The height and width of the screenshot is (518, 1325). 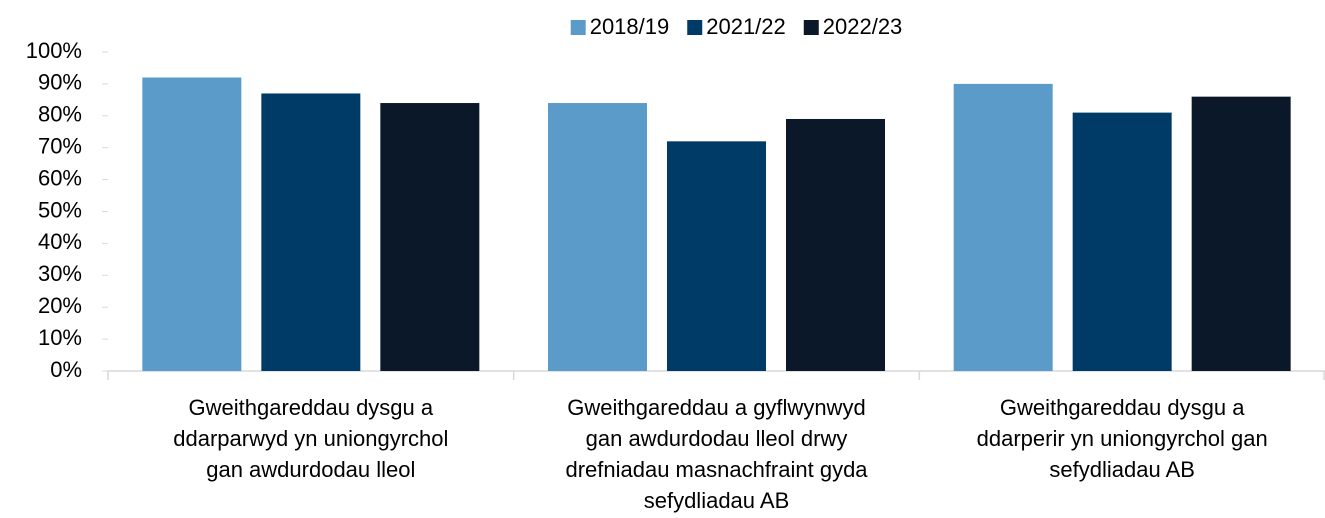 I want to click on y-tick-label: 70%, so click(x=60, y=146).